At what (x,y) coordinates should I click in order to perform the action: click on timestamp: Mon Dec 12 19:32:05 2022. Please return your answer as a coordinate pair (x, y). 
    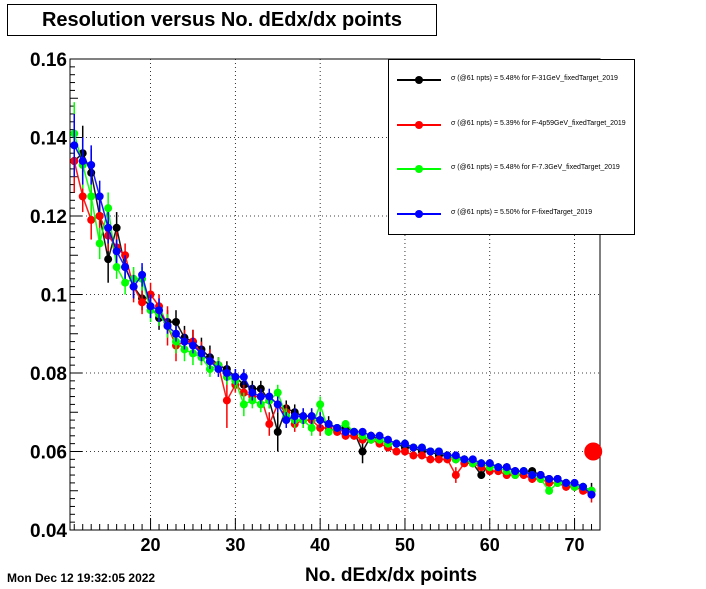
    Looking at the image, I should click on (81, 578).